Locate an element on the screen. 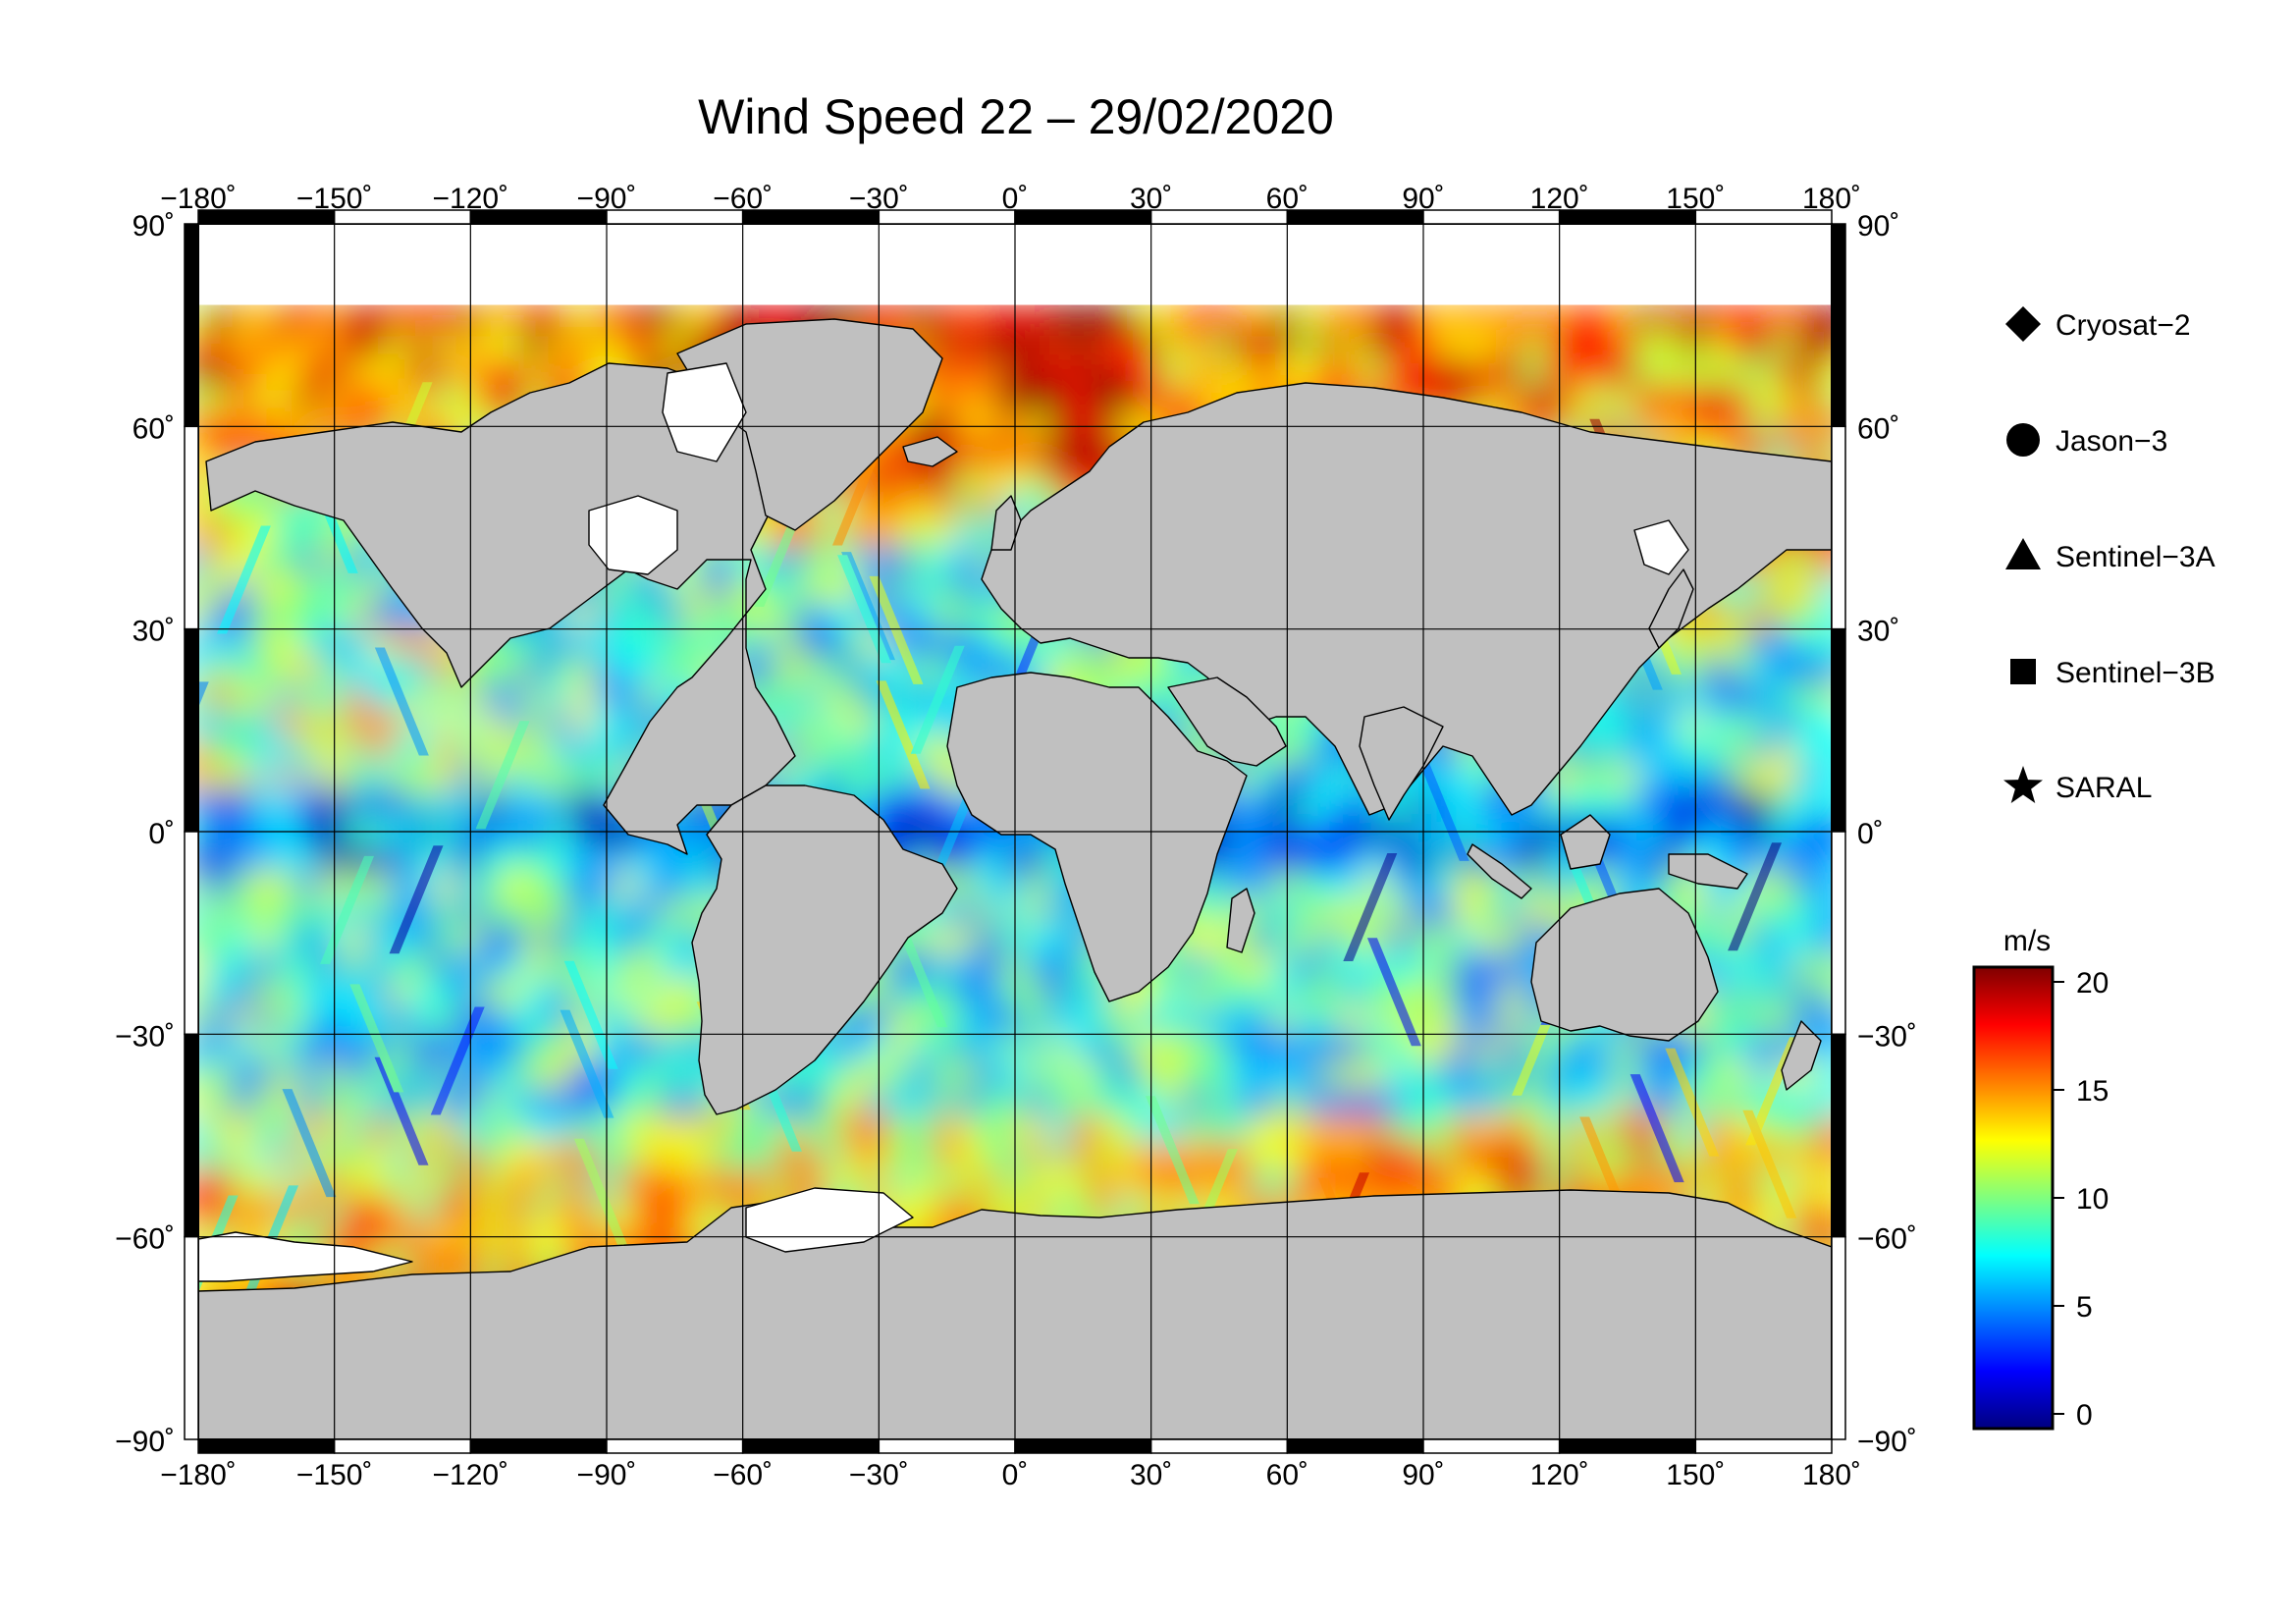  australia is located at coordinates (1624, 965).